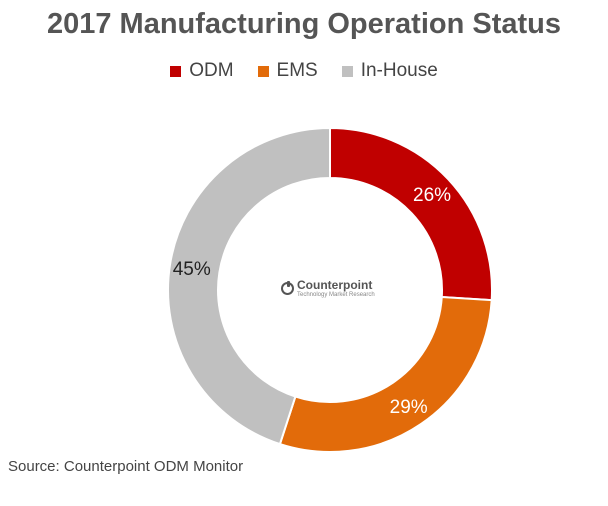  I want to click on data-label-in-house: 45%, so click(192, 269).